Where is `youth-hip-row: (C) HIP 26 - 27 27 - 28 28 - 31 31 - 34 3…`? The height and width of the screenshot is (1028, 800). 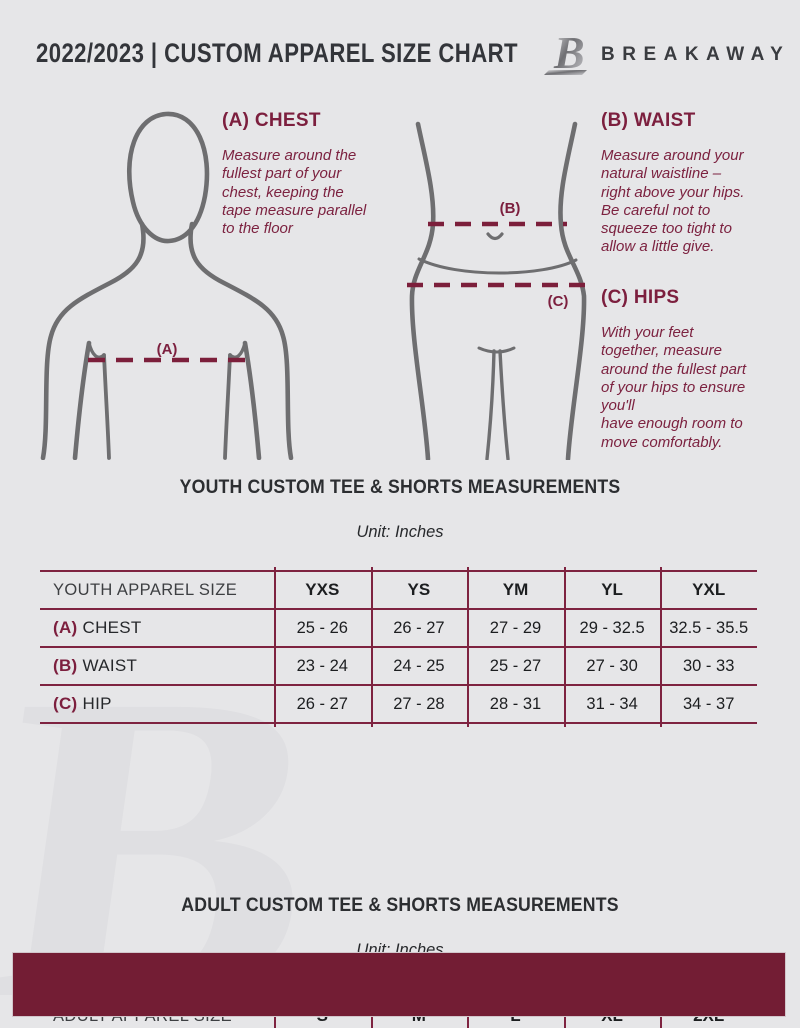
youth-hip-row: (C) HIP 26 - 27 27 - 28 28 - 31 31 - 34 3… is located at coordinates (398, 705).